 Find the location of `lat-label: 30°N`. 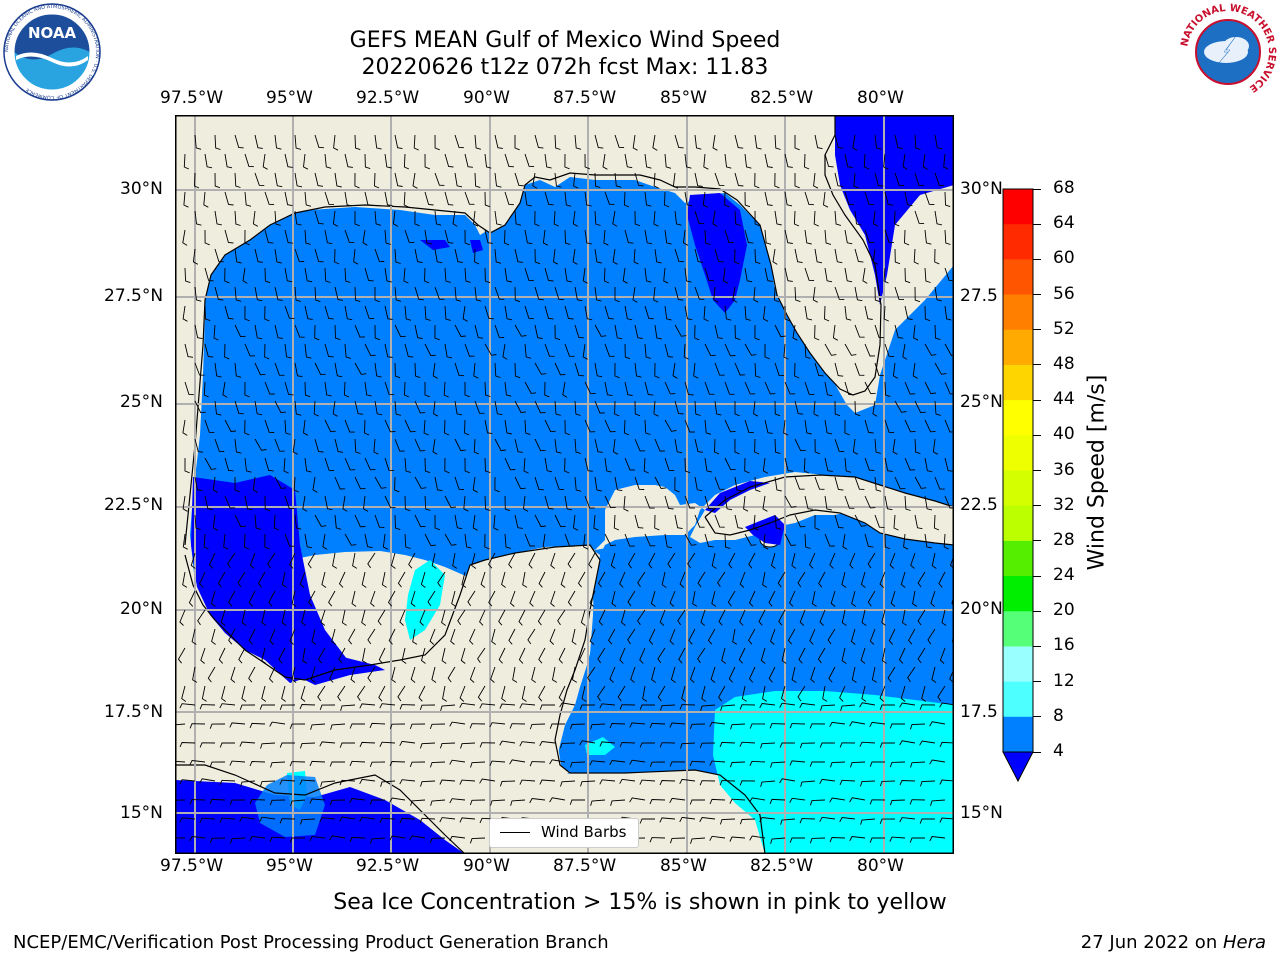

lat-label: 30°N is located at coordinates (981, 189).